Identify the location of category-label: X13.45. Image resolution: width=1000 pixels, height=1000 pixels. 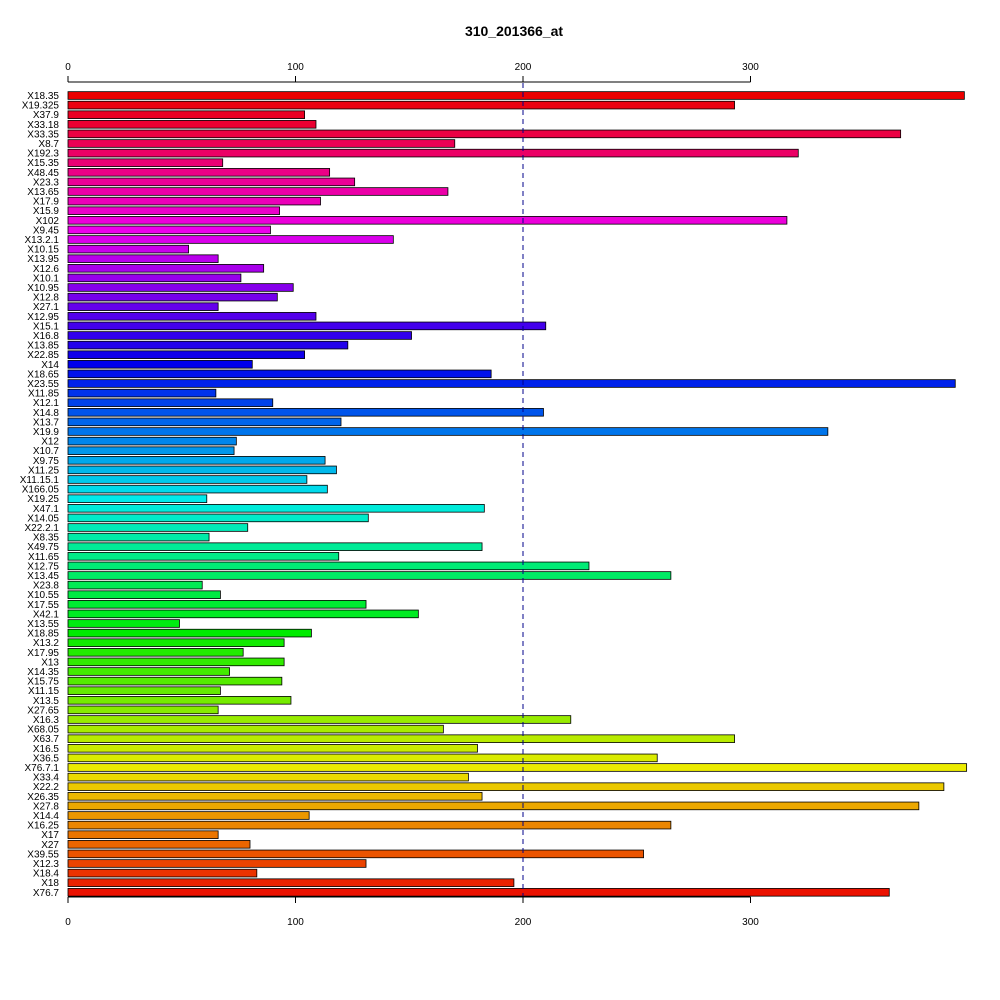
(43, 576).